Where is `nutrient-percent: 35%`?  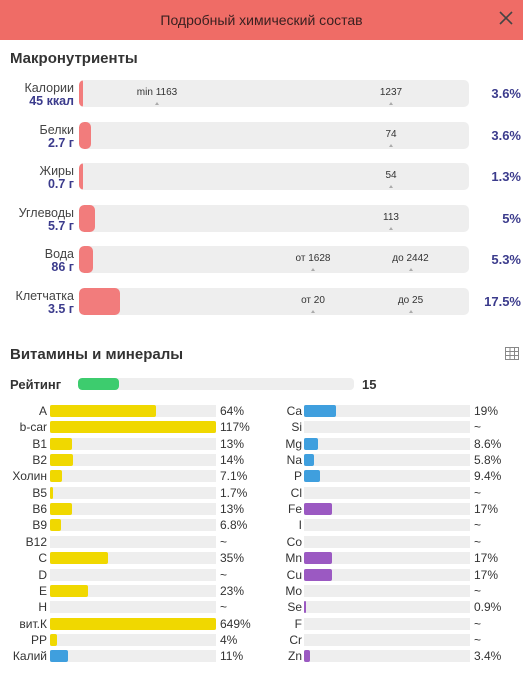
nutrient-percent: 35% is located at coordinates (232, 558).